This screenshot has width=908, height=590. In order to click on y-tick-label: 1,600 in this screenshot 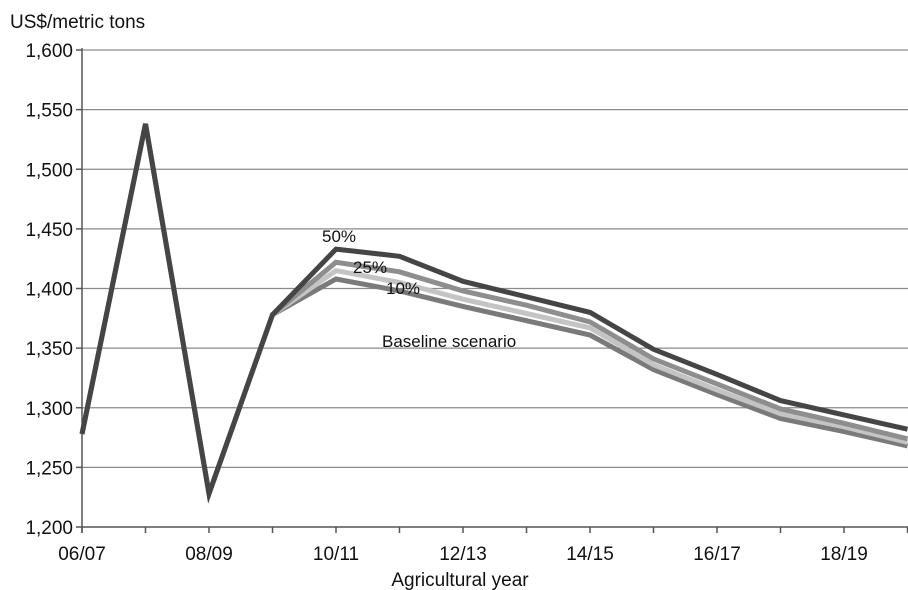, I will do `click(49, 51)`.